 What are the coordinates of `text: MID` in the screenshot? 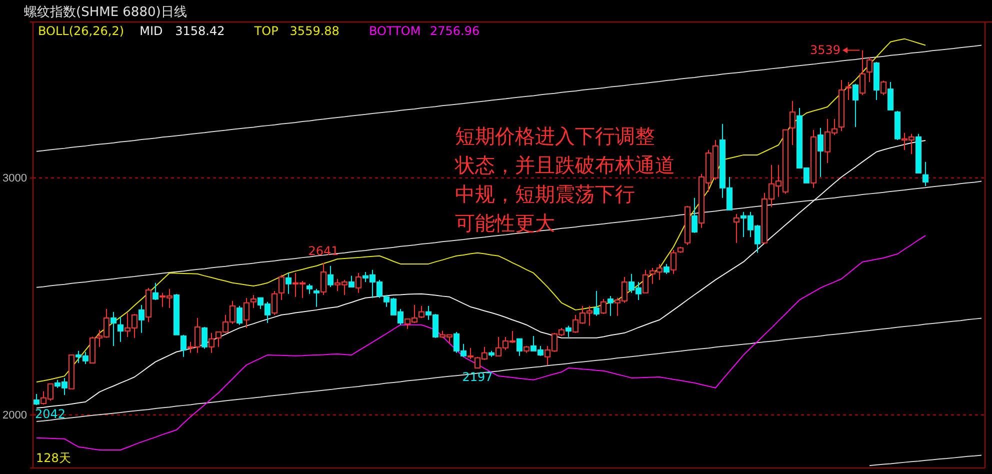 It's located at (151, 31).